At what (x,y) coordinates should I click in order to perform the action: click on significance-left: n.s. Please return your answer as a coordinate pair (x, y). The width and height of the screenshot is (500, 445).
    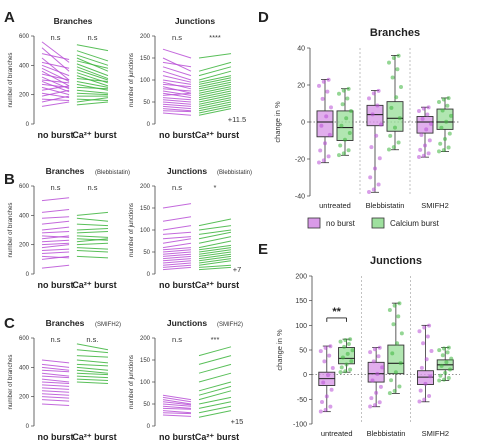
    Looking at the image, I should click on (56, 37).